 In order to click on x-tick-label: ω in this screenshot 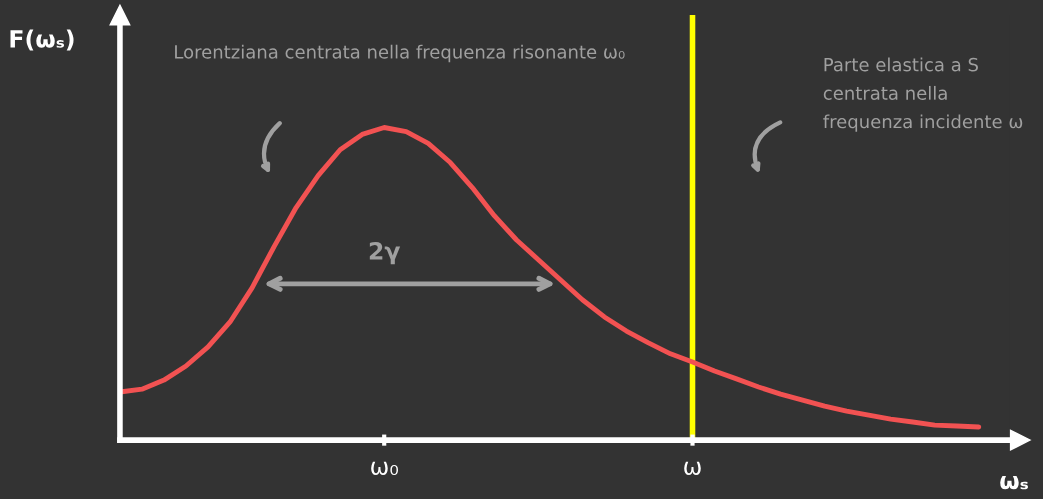, I will do `click(692, 468)`.